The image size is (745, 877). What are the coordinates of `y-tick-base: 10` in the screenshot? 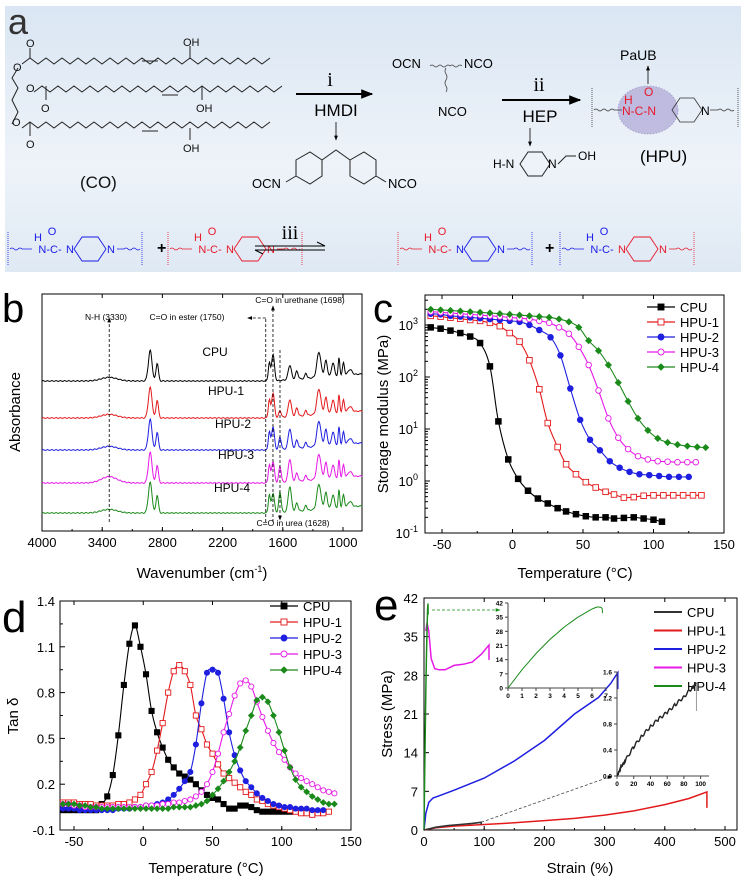 It's located at (406, 429).